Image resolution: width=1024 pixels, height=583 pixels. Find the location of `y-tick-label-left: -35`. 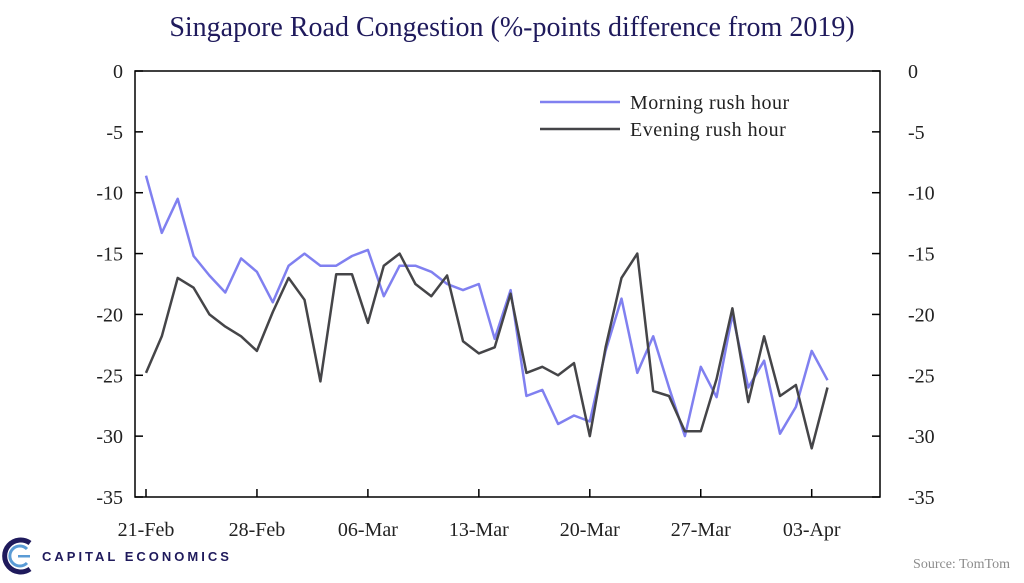

y-tick-label-left: -35 is located at coordinates (109, 498).